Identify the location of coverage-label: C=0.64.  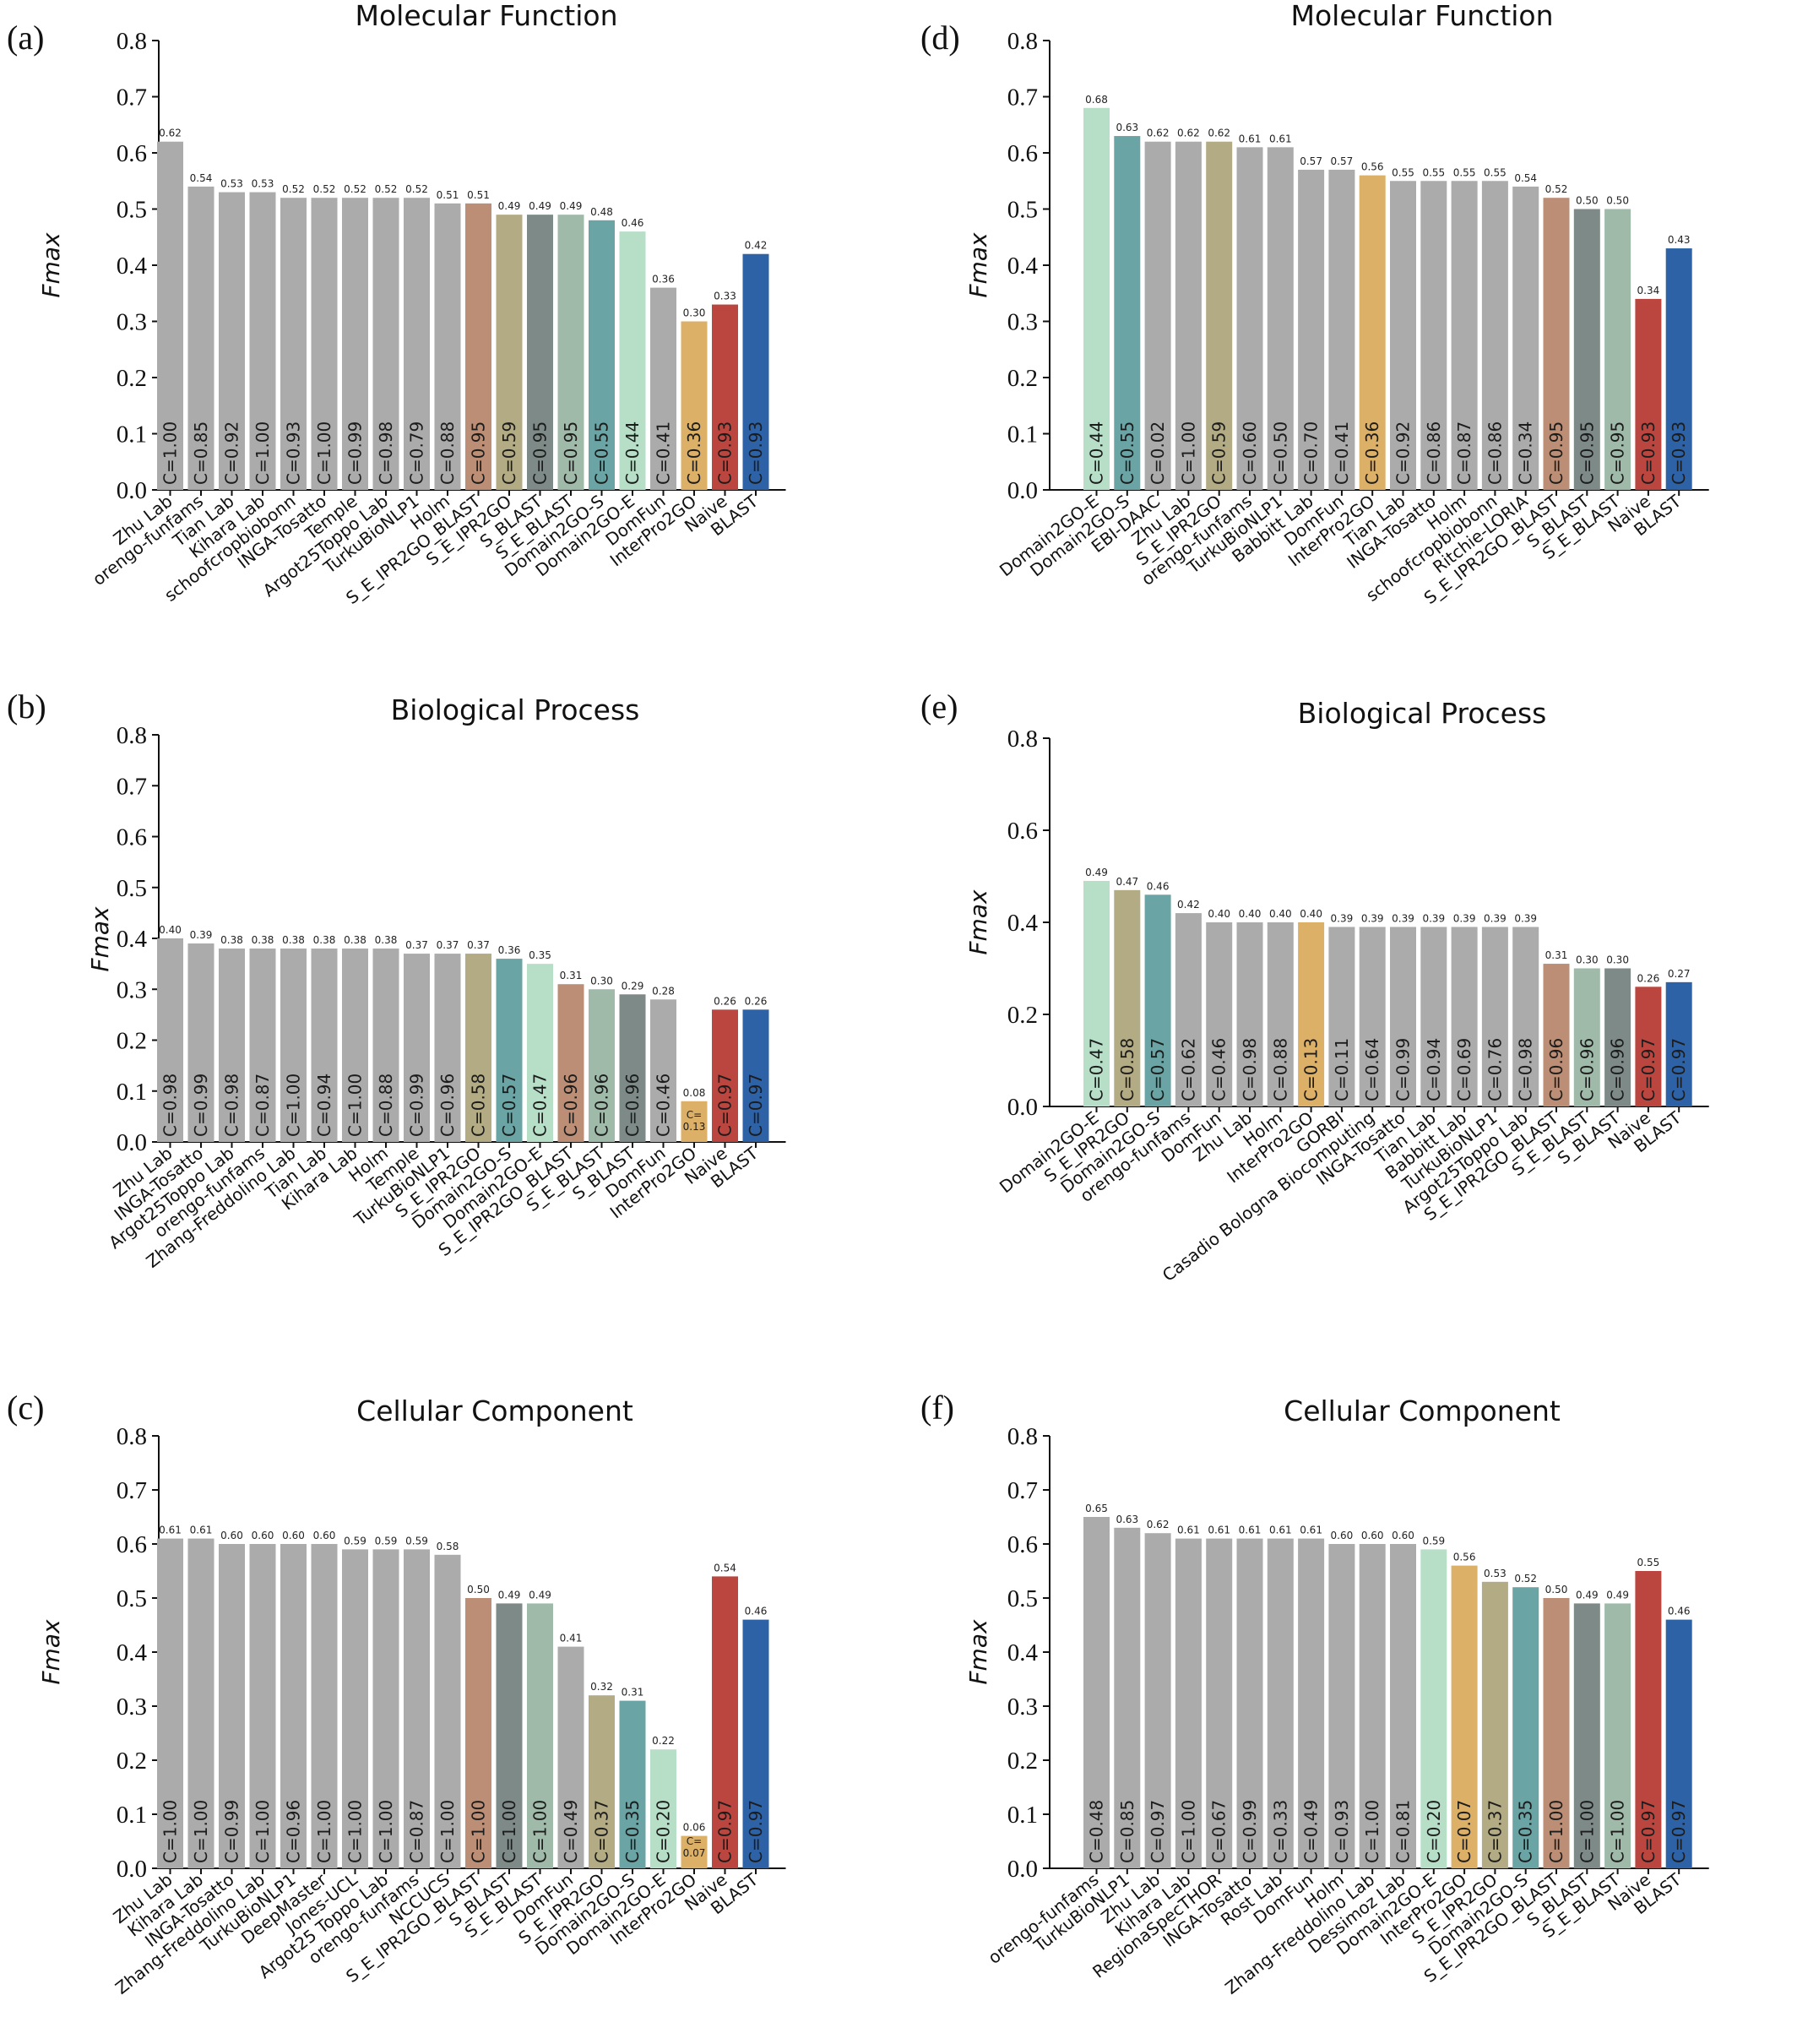
(1372, 1070).